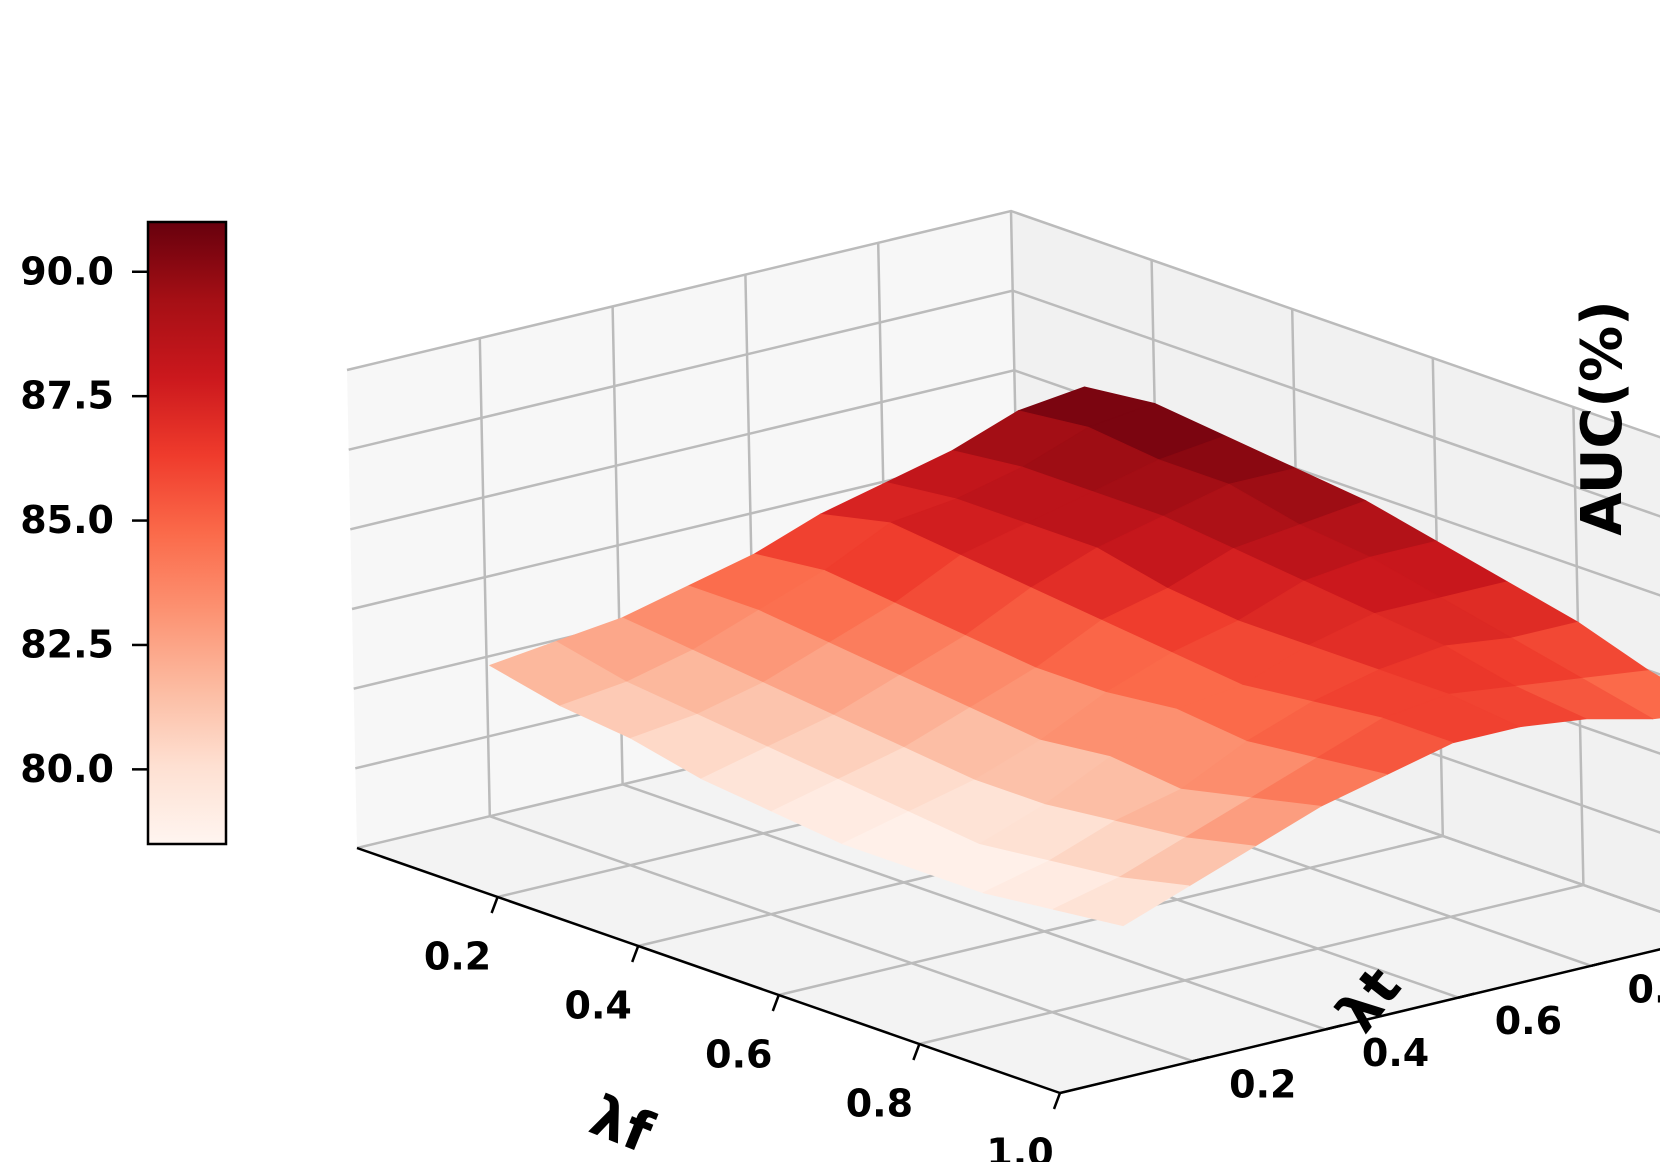  I want to click on y-tick-label: 0.8, so click(1644, 989).